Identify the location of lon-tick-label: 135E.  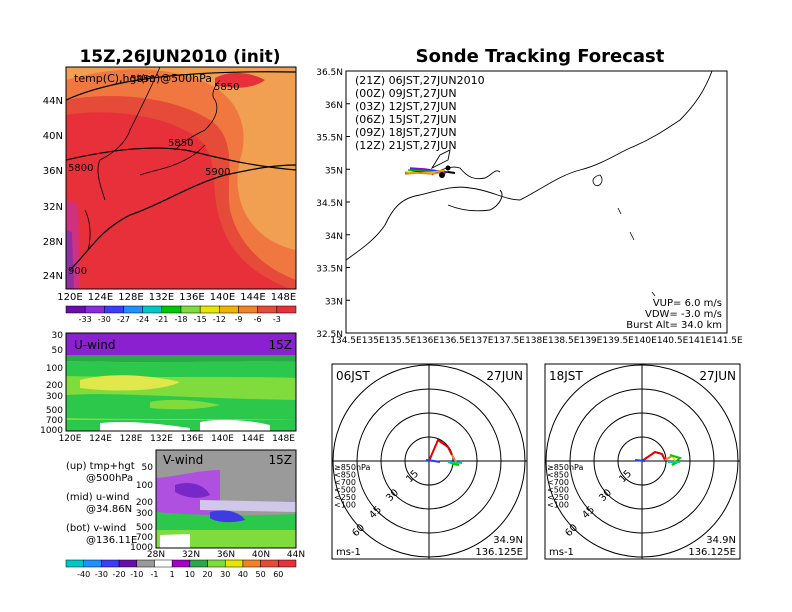
(373, 341).